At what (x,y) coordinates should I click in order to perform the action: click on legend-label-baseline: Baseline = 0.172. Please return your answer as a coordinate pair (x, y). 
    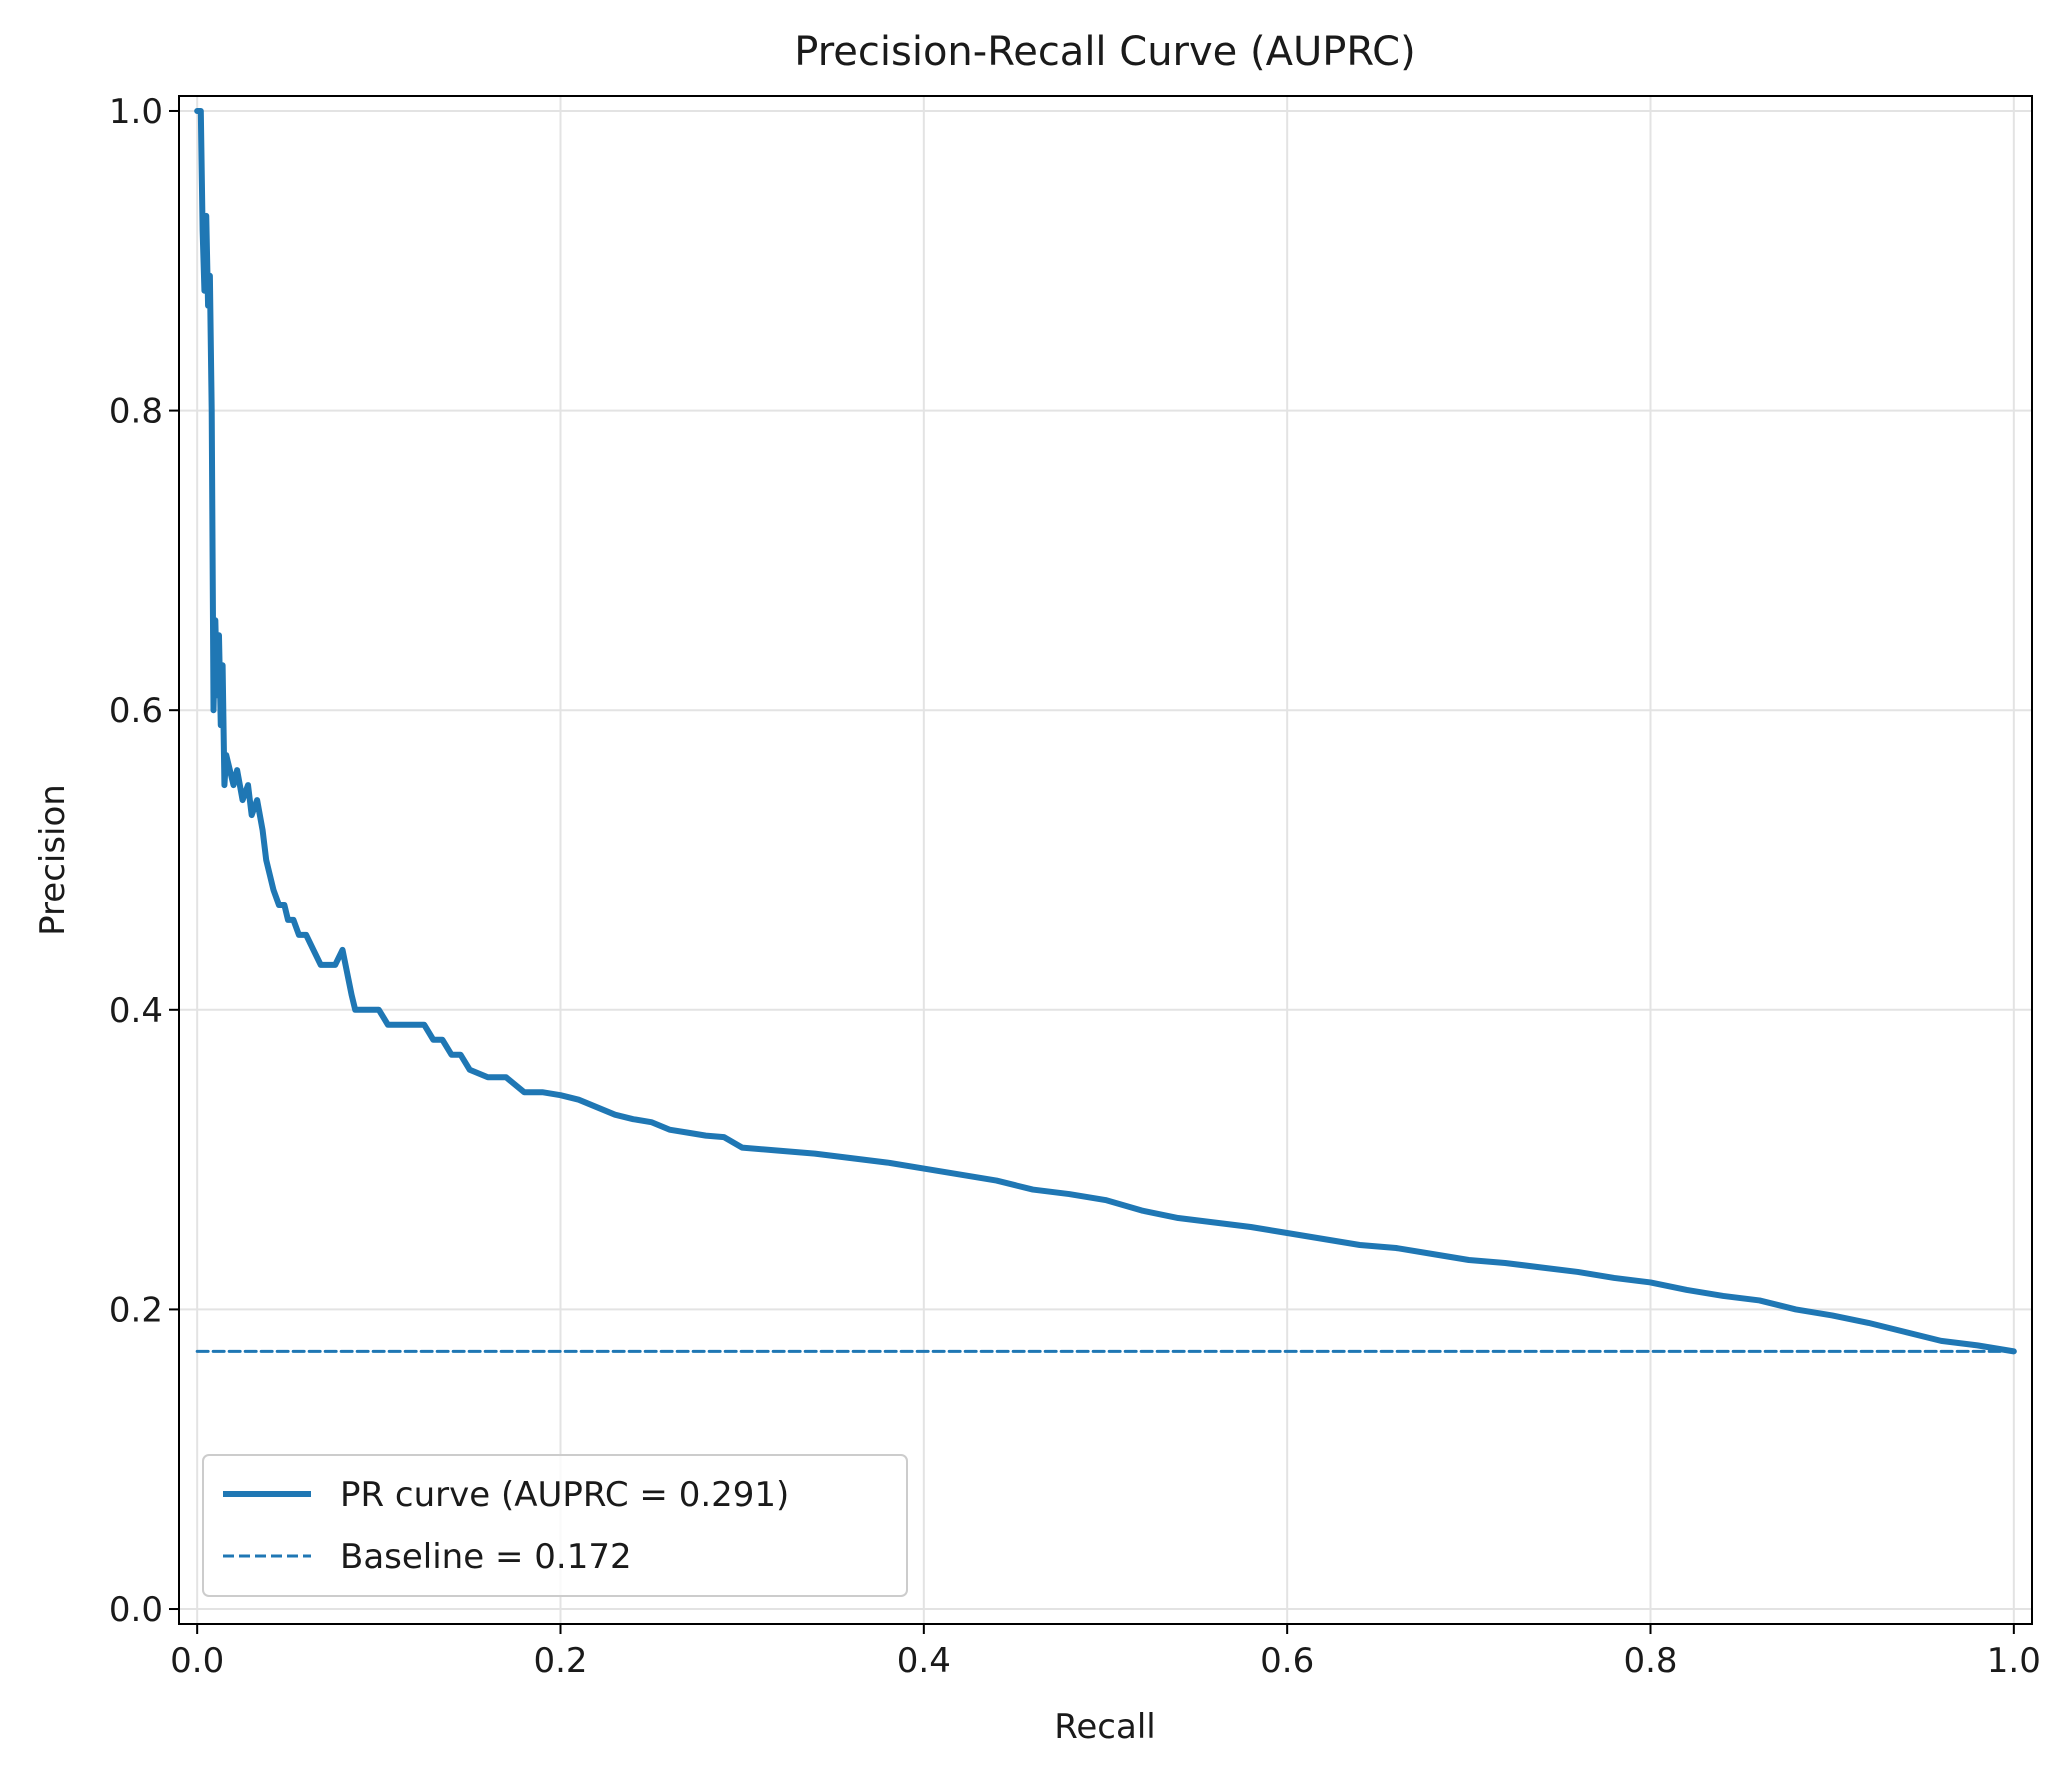
    Looking at the image, I should click on (486, 1557).